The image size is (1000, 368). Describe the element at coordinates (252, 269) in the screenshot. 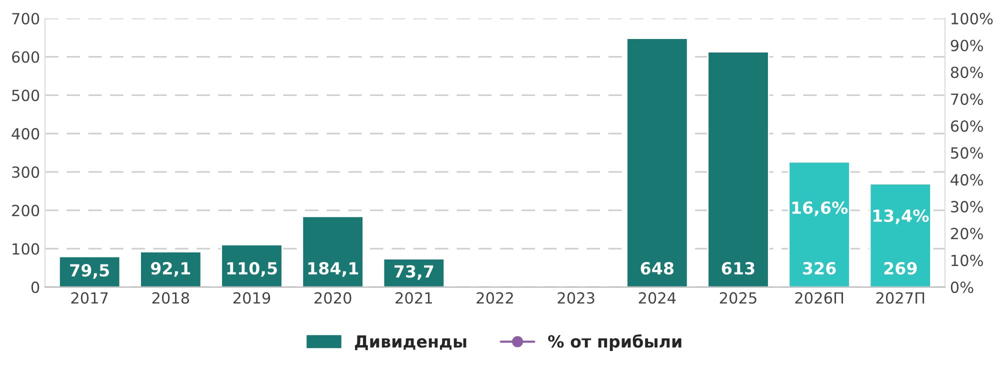

I see `data-label: 110,5` at that location.